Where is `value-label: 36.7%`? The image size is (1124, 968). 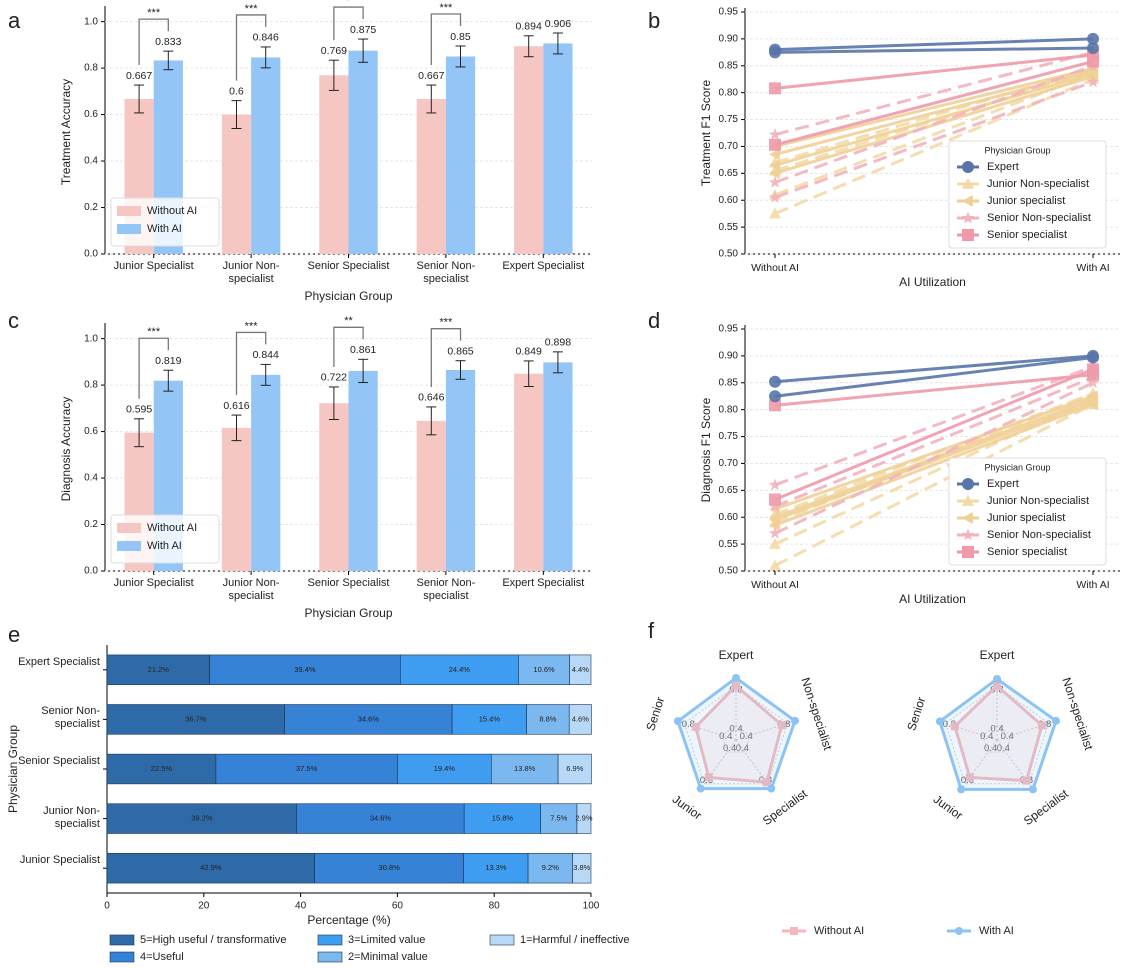 value-label: 36.7% is located at coordinates (196, 718).